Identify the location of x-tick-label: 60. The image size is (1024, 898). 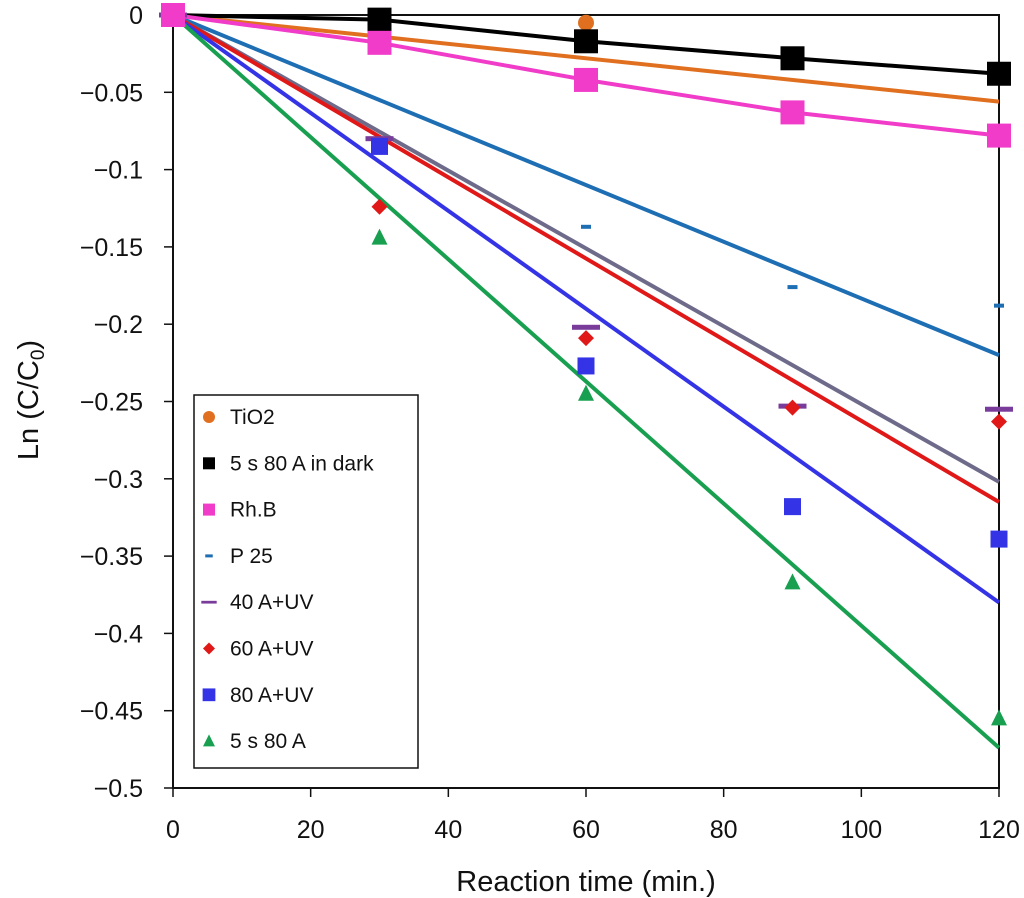
(586, 830).